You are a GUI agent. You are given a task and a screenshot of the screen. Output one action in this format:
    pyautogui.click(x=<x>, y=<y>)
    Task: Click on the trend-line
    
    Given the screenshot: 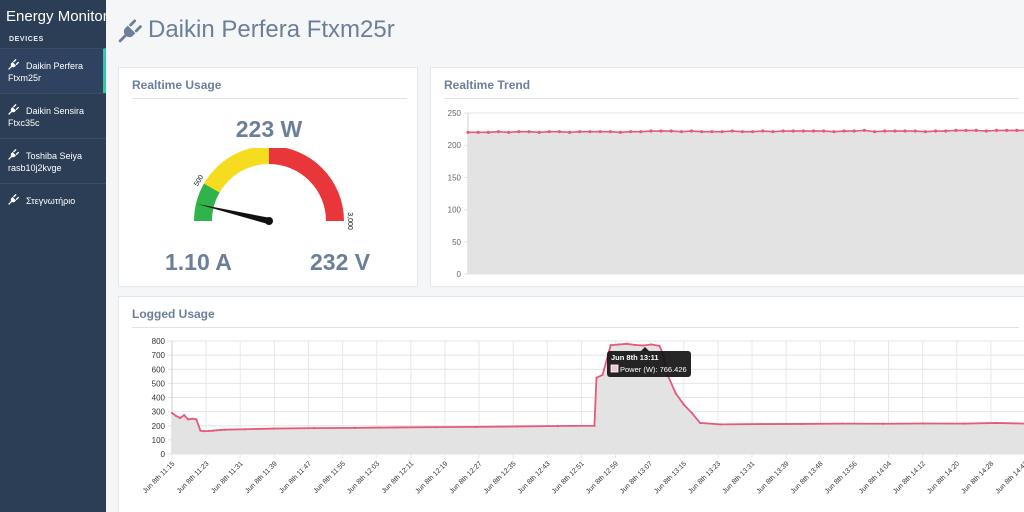 What is the action you would take?
    pyautogui.click(x=746, y=131)
    